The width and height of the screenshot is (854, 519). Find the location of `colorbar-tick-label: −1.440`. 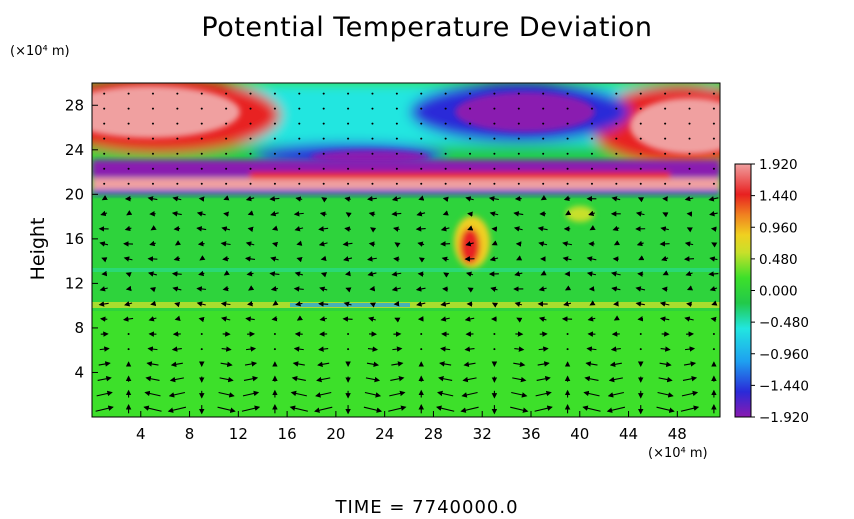

colorbar-tick-label: −1.440 is located at coordinates (784, 386).